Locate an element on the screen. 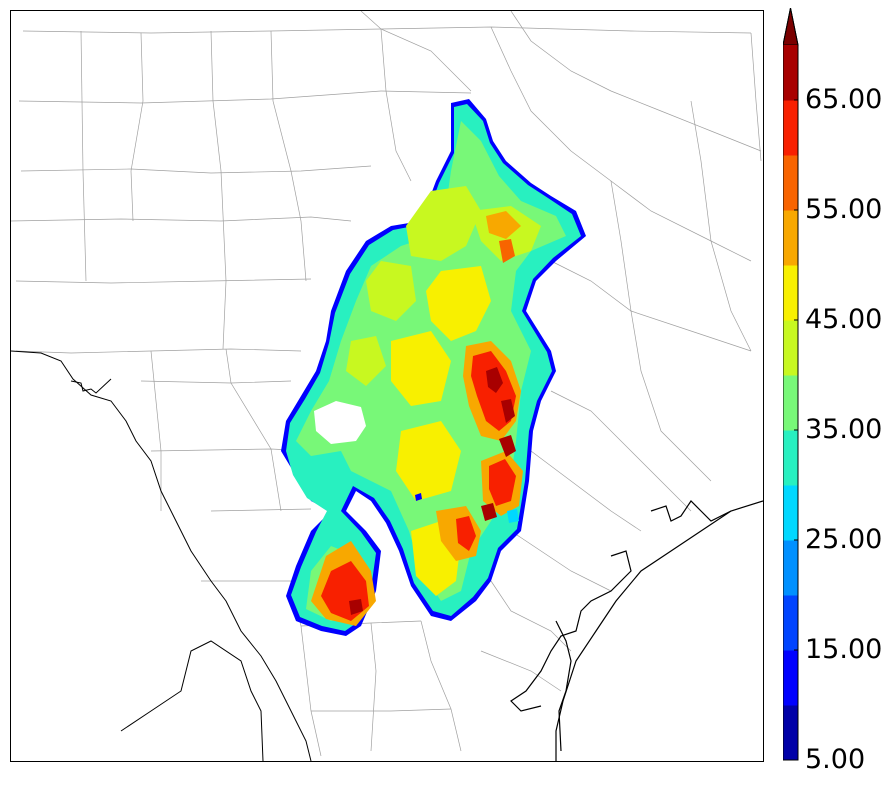 This screenshot has height=785, width=894. colorbar-extend-arrow-icon is located at coordinates (791, 27).